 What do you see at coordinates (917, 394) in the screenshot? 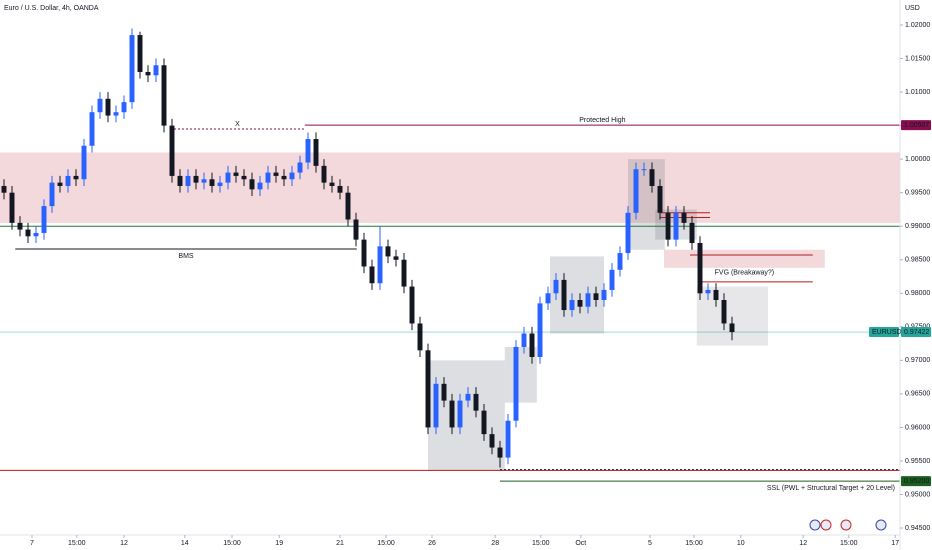
I see `y-tick-label: 0.96500` at bounding box center [917, 394].